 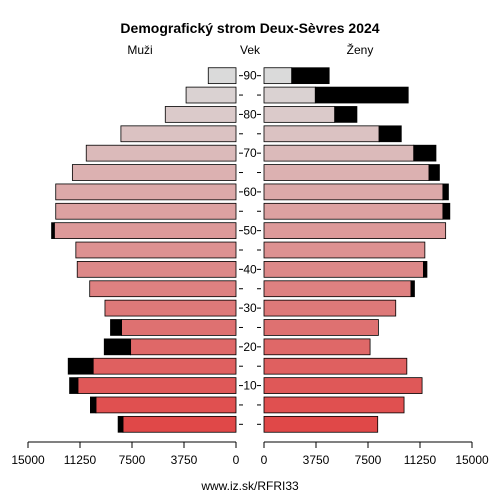 I want to click on left-x-tick-label: 7500, so click(x=132, y=460).